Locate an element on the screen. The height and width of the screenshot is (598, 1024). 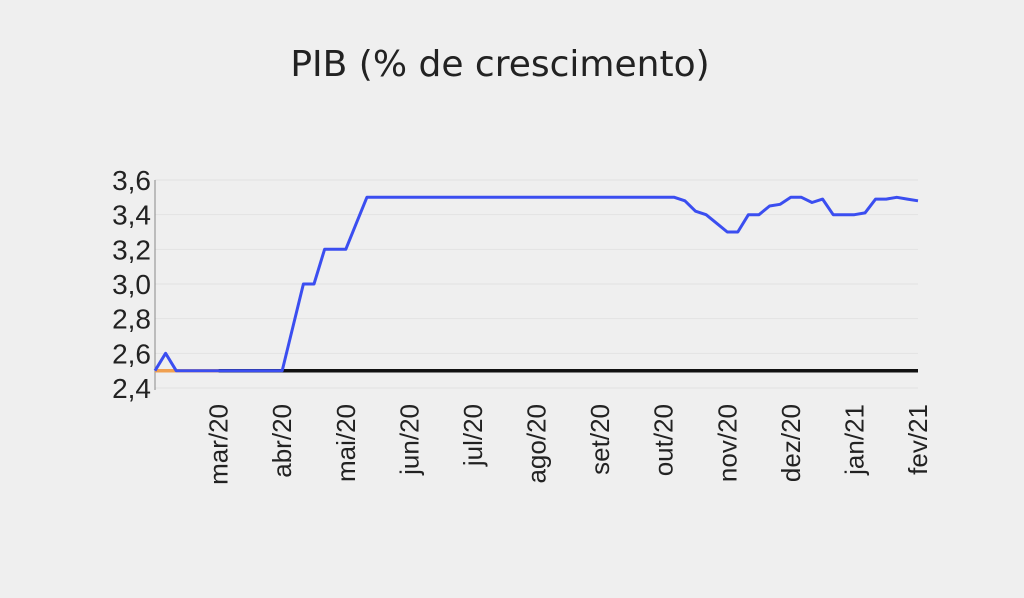
x-tick-label: fev/21 is located at coordinates (918, 439).